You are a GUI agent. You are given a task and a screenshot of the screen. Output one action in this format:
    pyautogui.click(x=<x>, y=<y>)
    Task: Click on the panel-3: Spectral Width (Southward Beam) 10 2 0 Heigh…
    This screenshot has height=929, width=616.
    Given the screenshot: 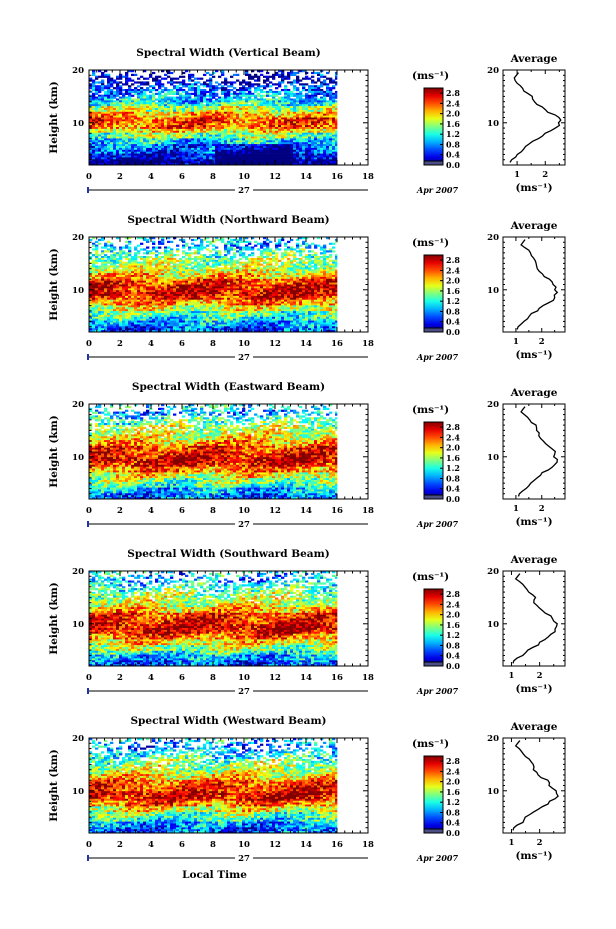 What is the action you would take?
    pyautogui.click(x=254, y=622)
    